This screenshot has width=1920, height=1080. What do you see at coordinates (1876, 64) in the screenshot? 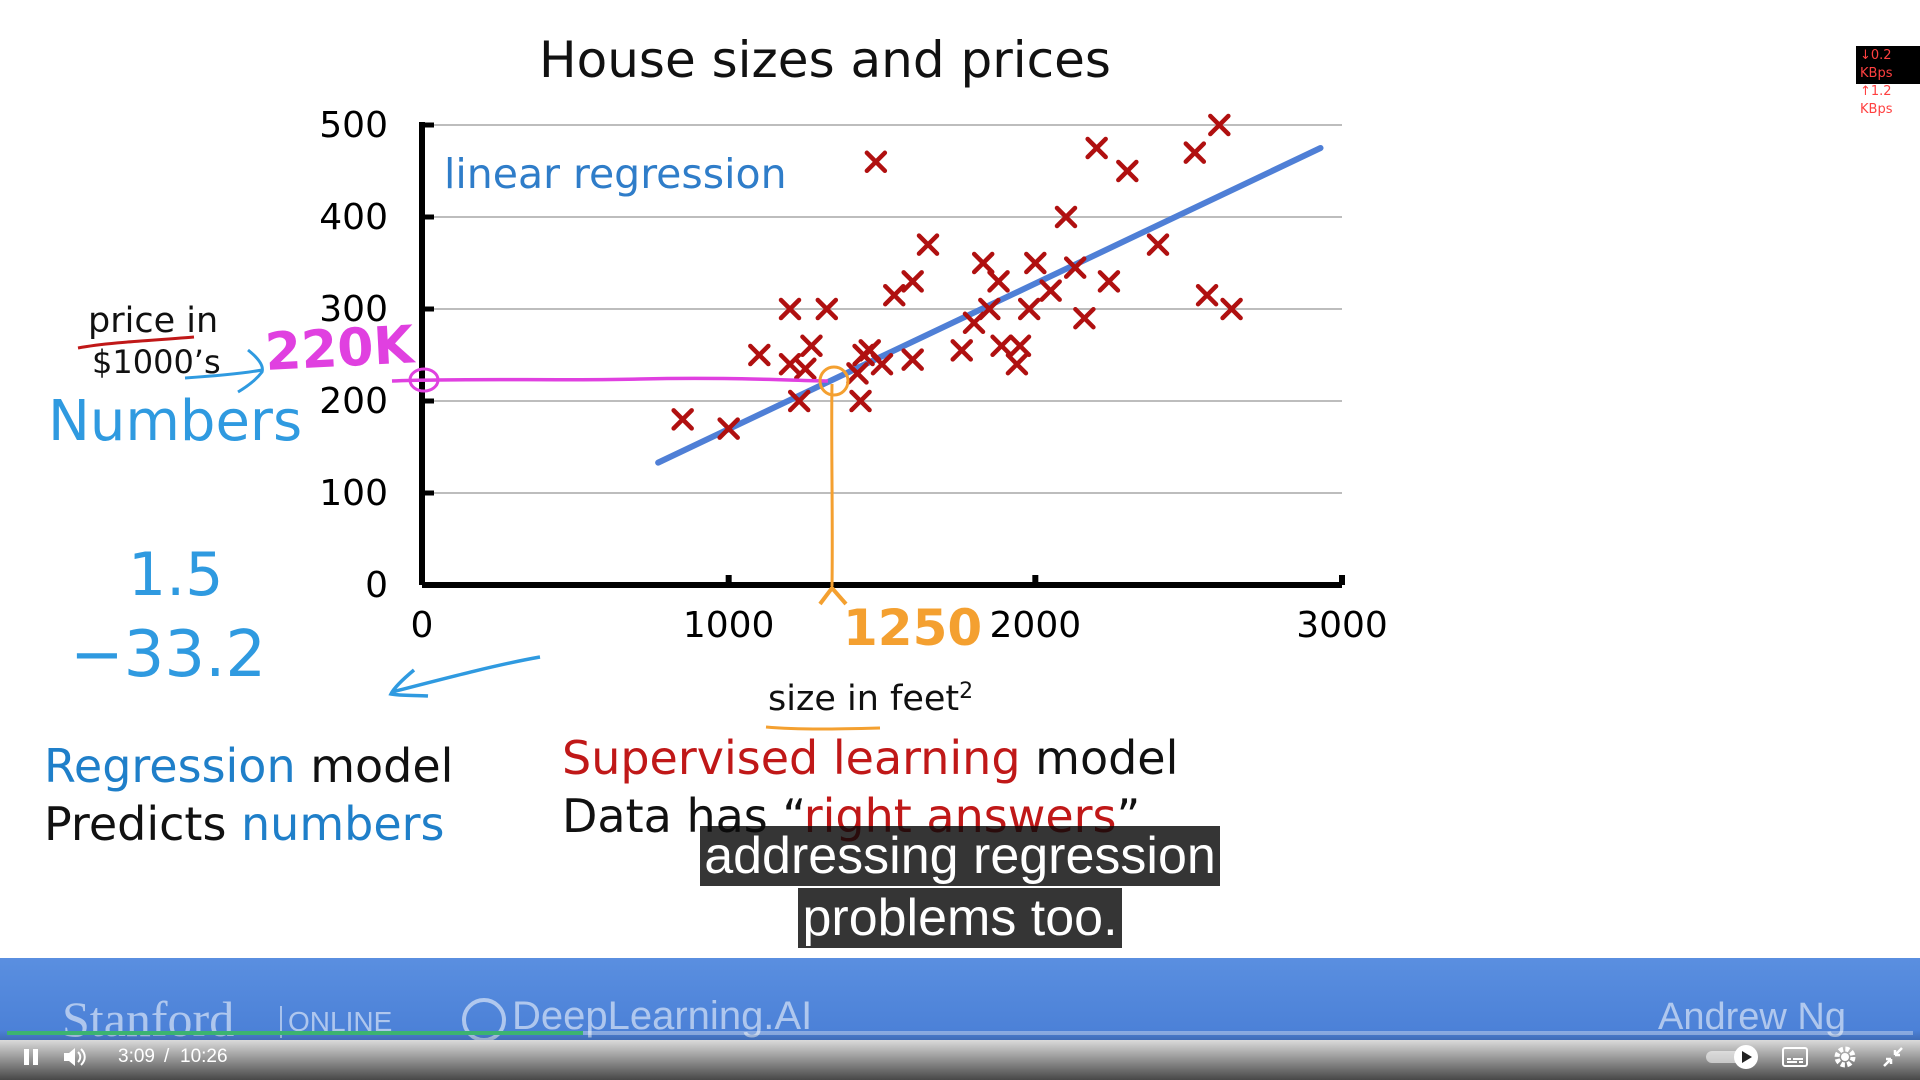
I see `download-rate: ↓0.2 KBps` at bounding box center [1876, 64].